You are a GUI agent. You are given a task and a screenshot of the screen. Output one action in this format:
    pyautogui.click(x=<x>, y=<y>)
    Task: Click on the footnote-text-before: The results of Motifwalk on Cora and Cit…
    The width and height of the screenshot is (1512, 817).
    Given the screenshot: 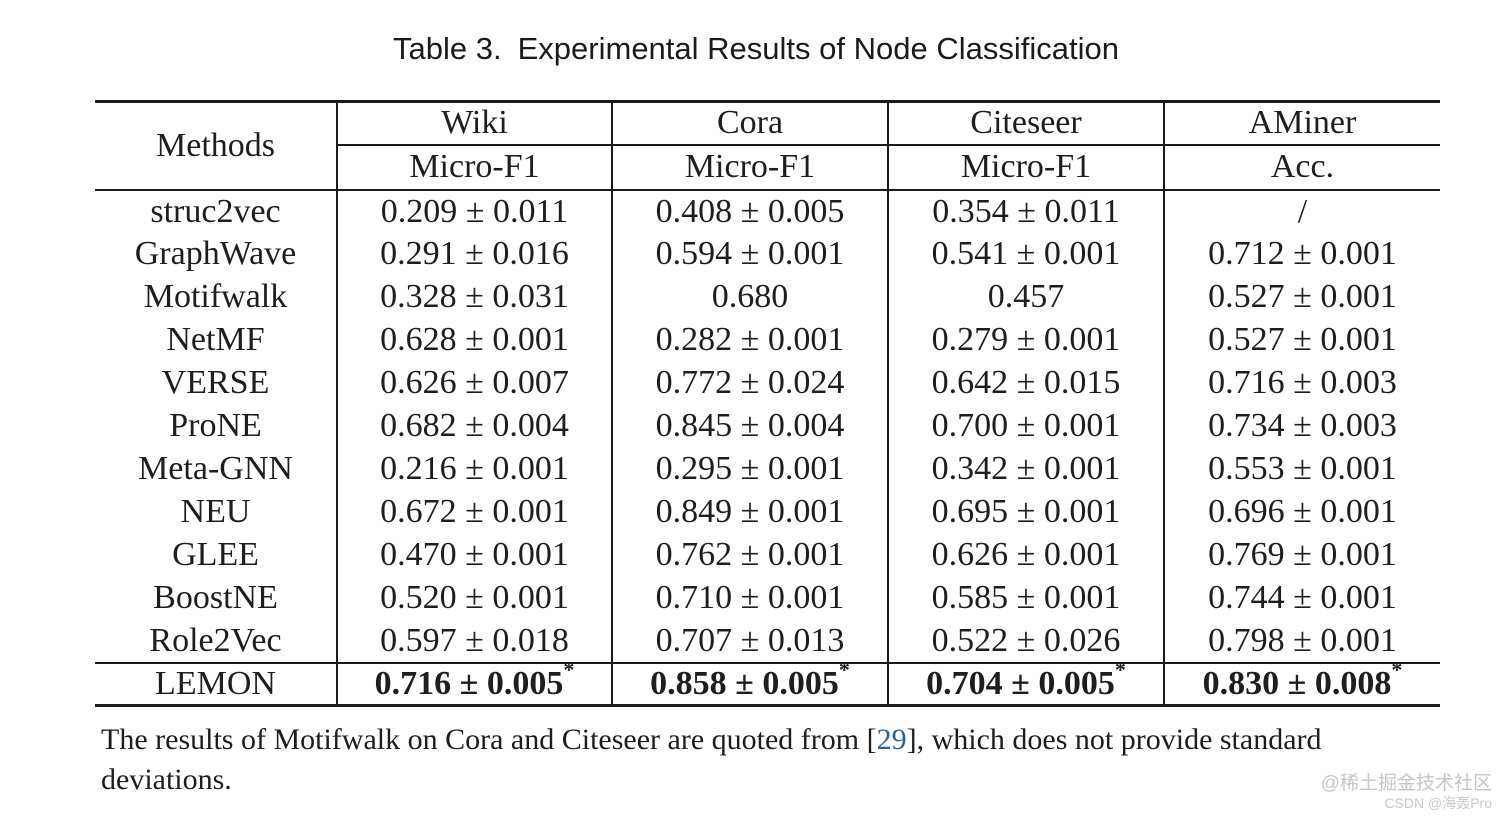 What is the action you would take?
    pyautogui.click(x=489, y=739)
    